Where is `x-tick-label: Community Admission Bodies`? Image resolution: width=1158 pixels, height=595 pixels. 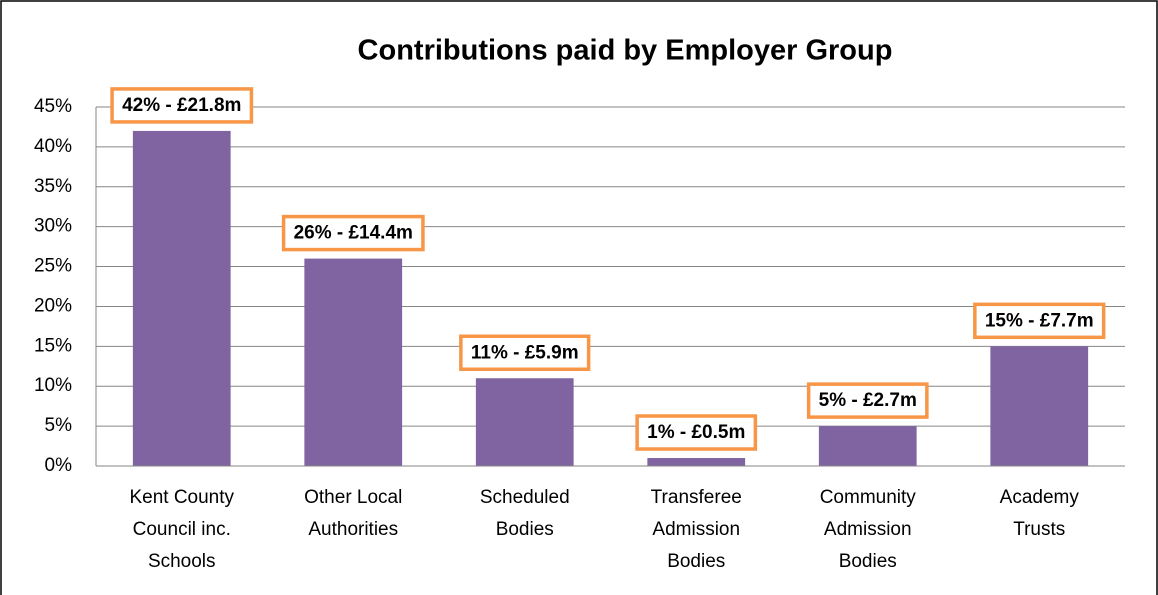 x-tick-label: Community Admission Bodies is located at coordinates (867, 529).